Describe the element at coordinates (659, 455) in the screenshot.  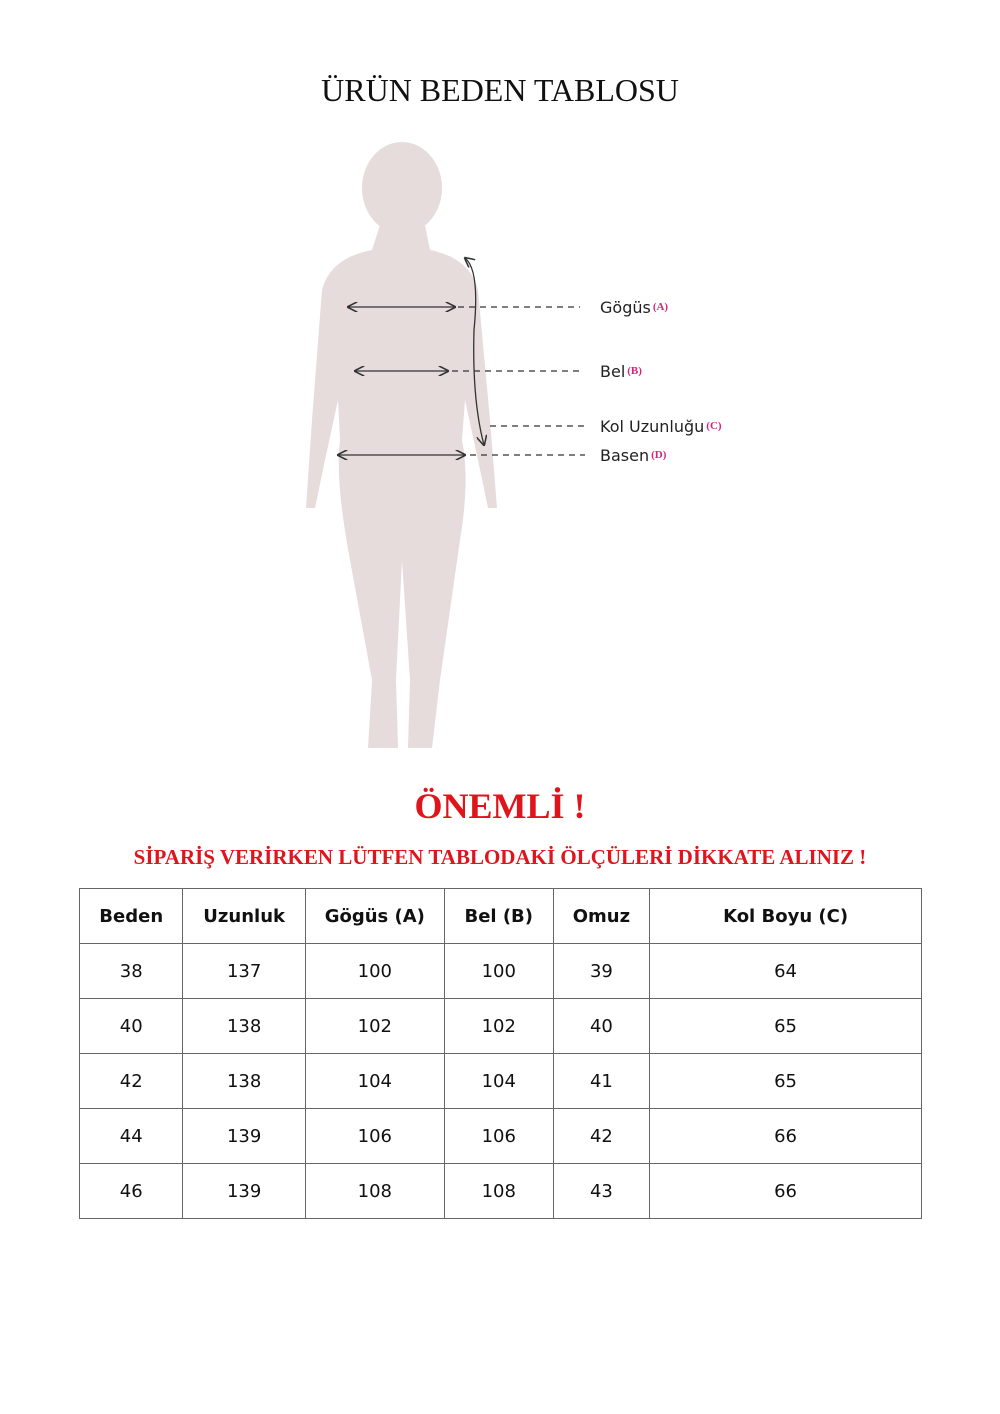
I see `measure-code: (D)` at that location.